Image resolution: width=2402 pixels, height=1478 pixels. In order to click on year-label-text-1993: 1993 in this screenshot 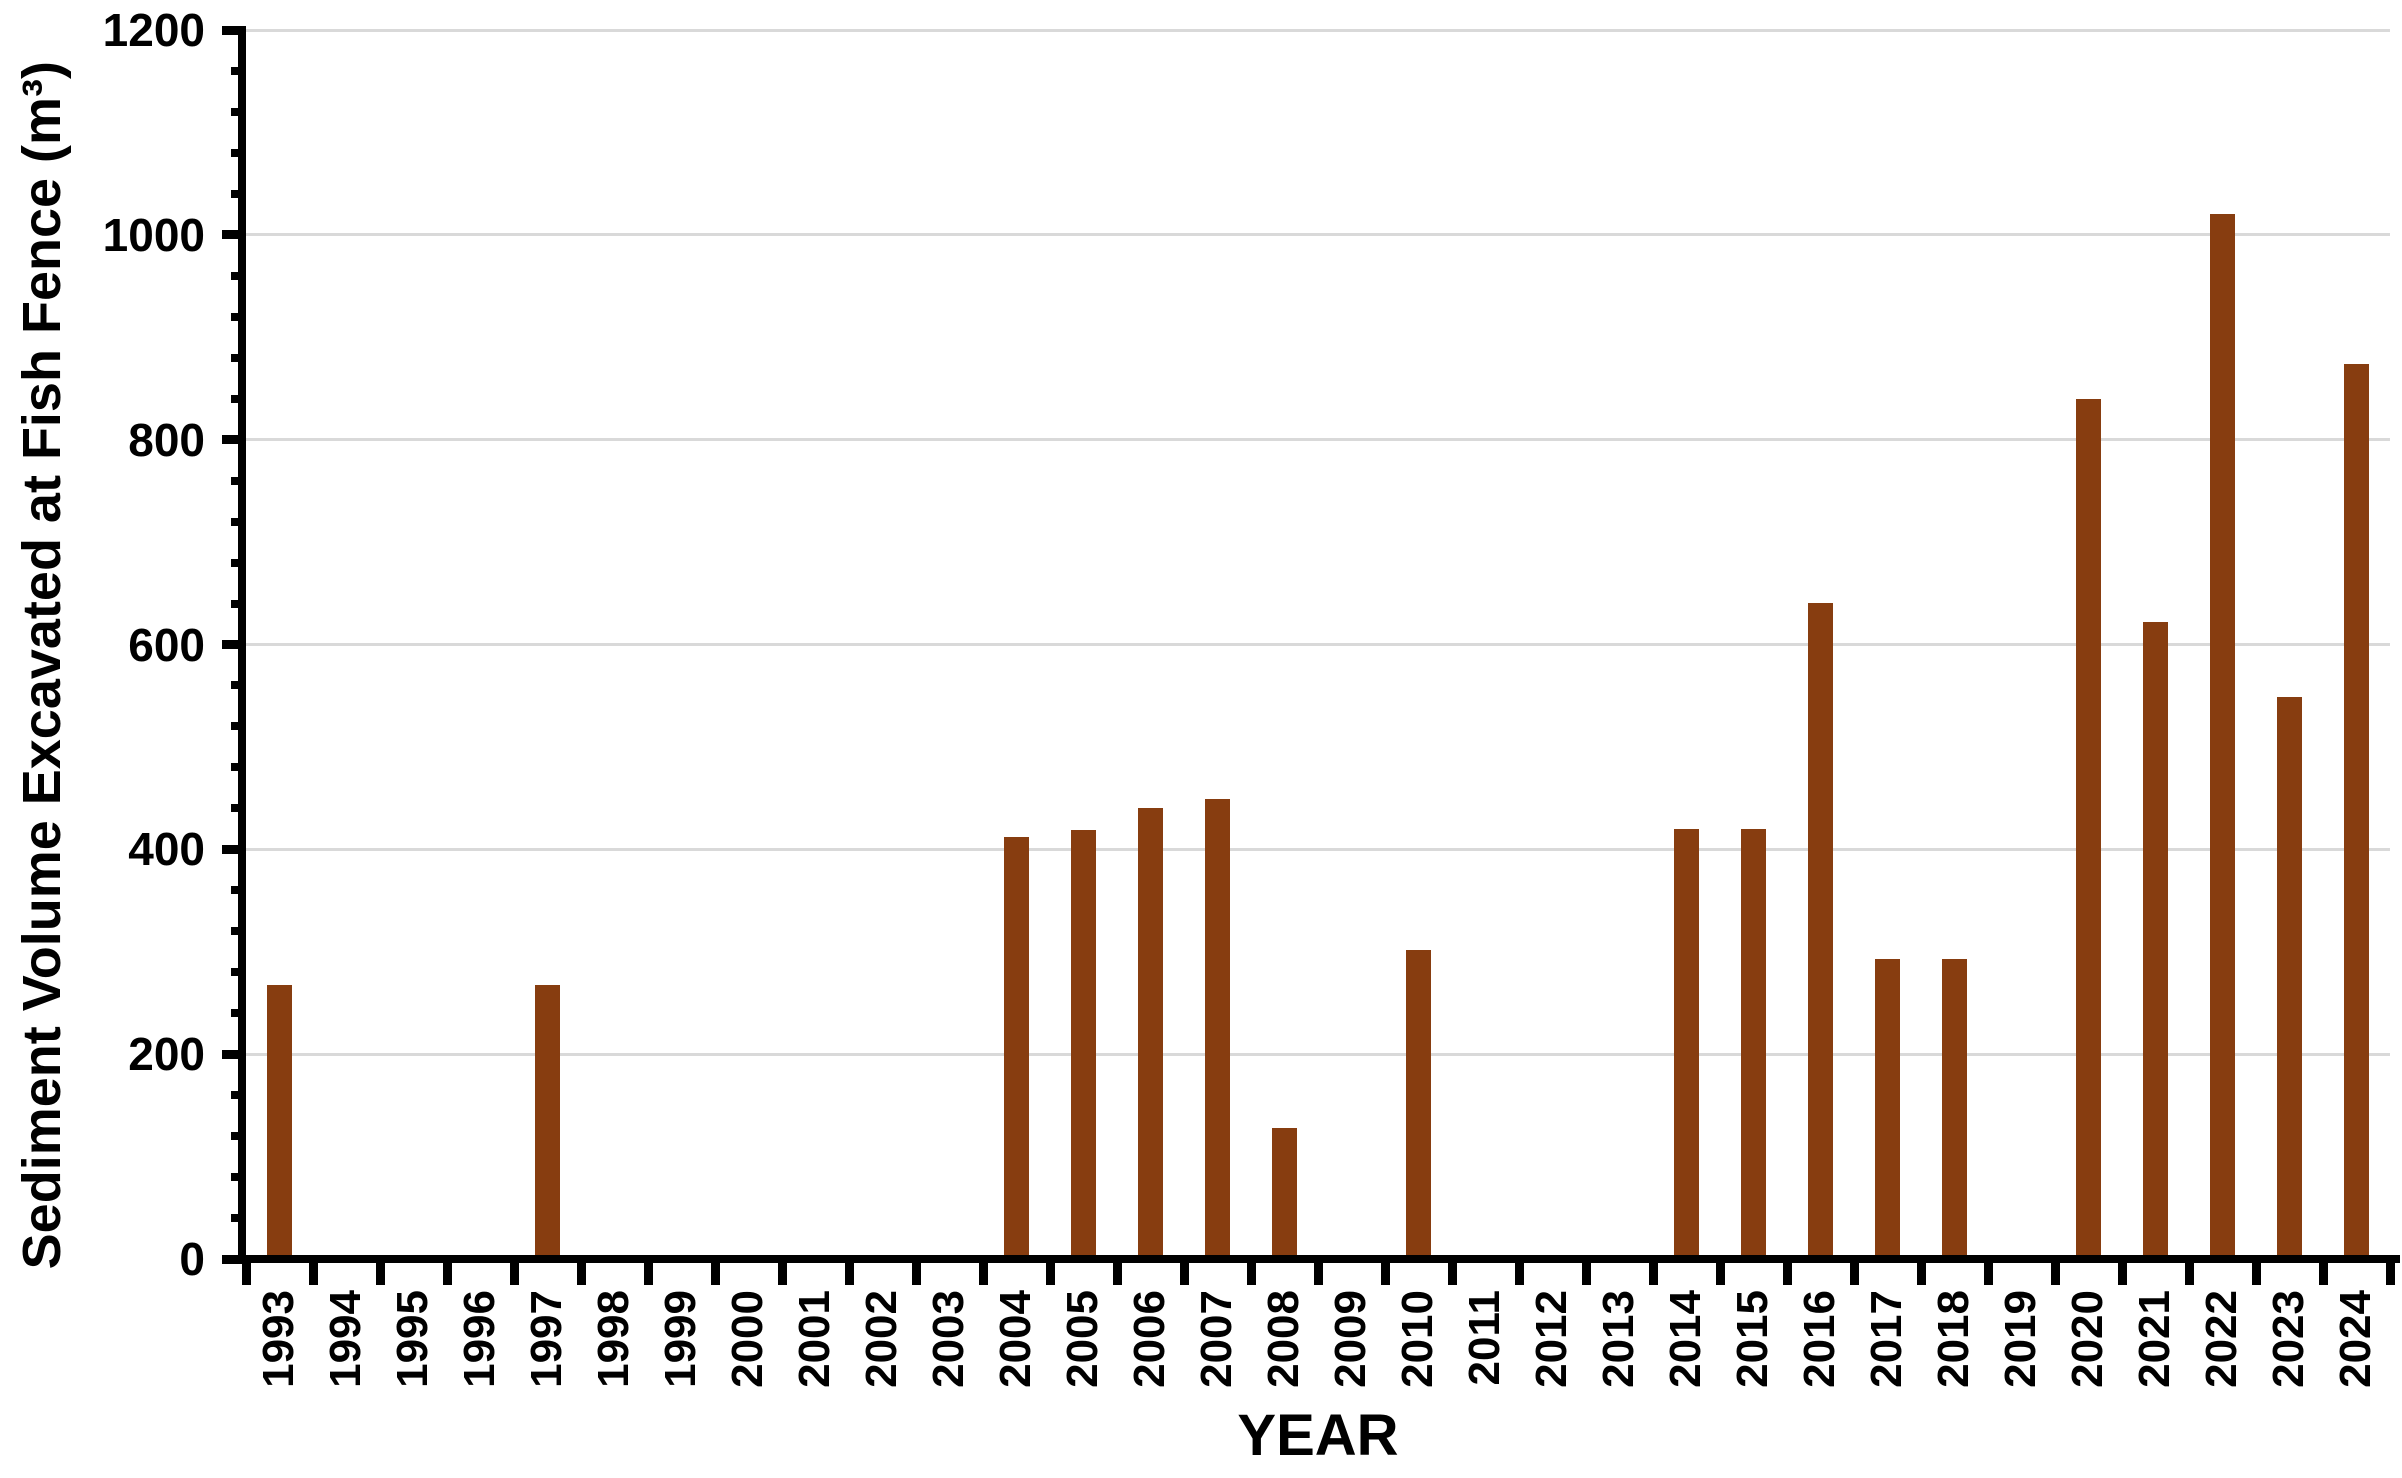, I will do `click(279, 1339)`.